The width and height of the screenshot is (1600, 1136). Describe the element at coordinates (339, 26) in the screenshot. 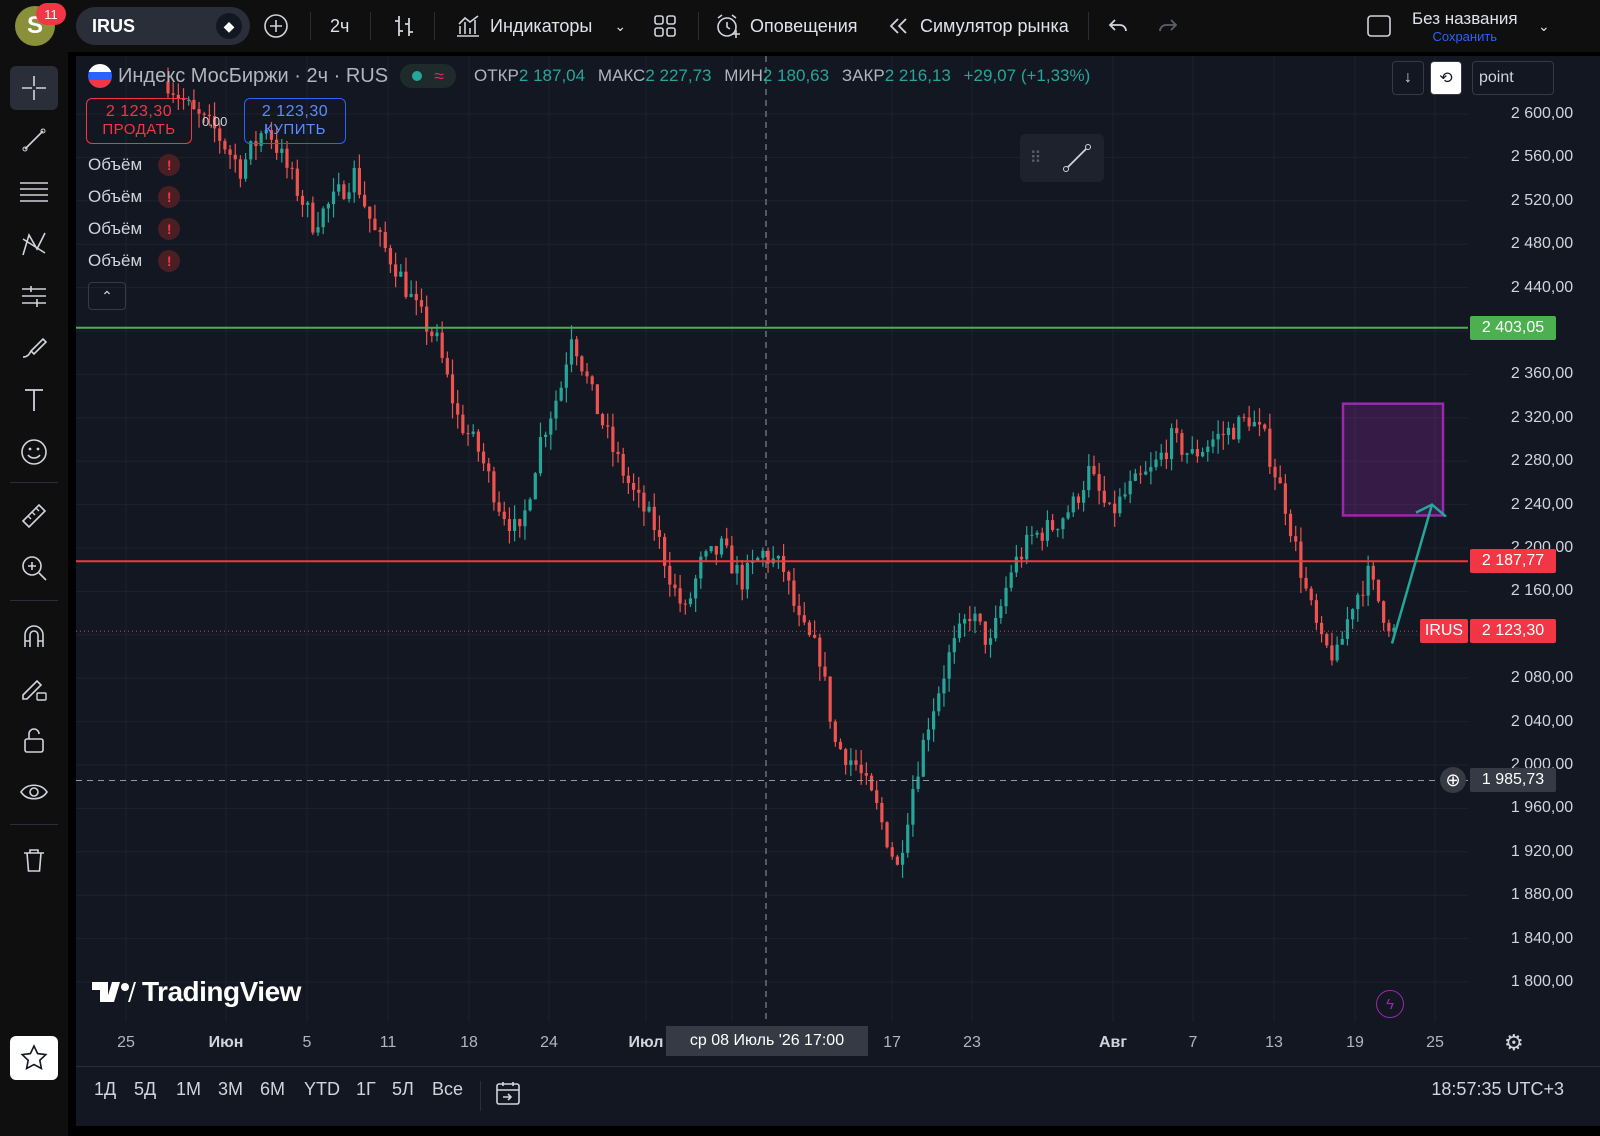

I see `timeframe-button: 2ч` at that location.